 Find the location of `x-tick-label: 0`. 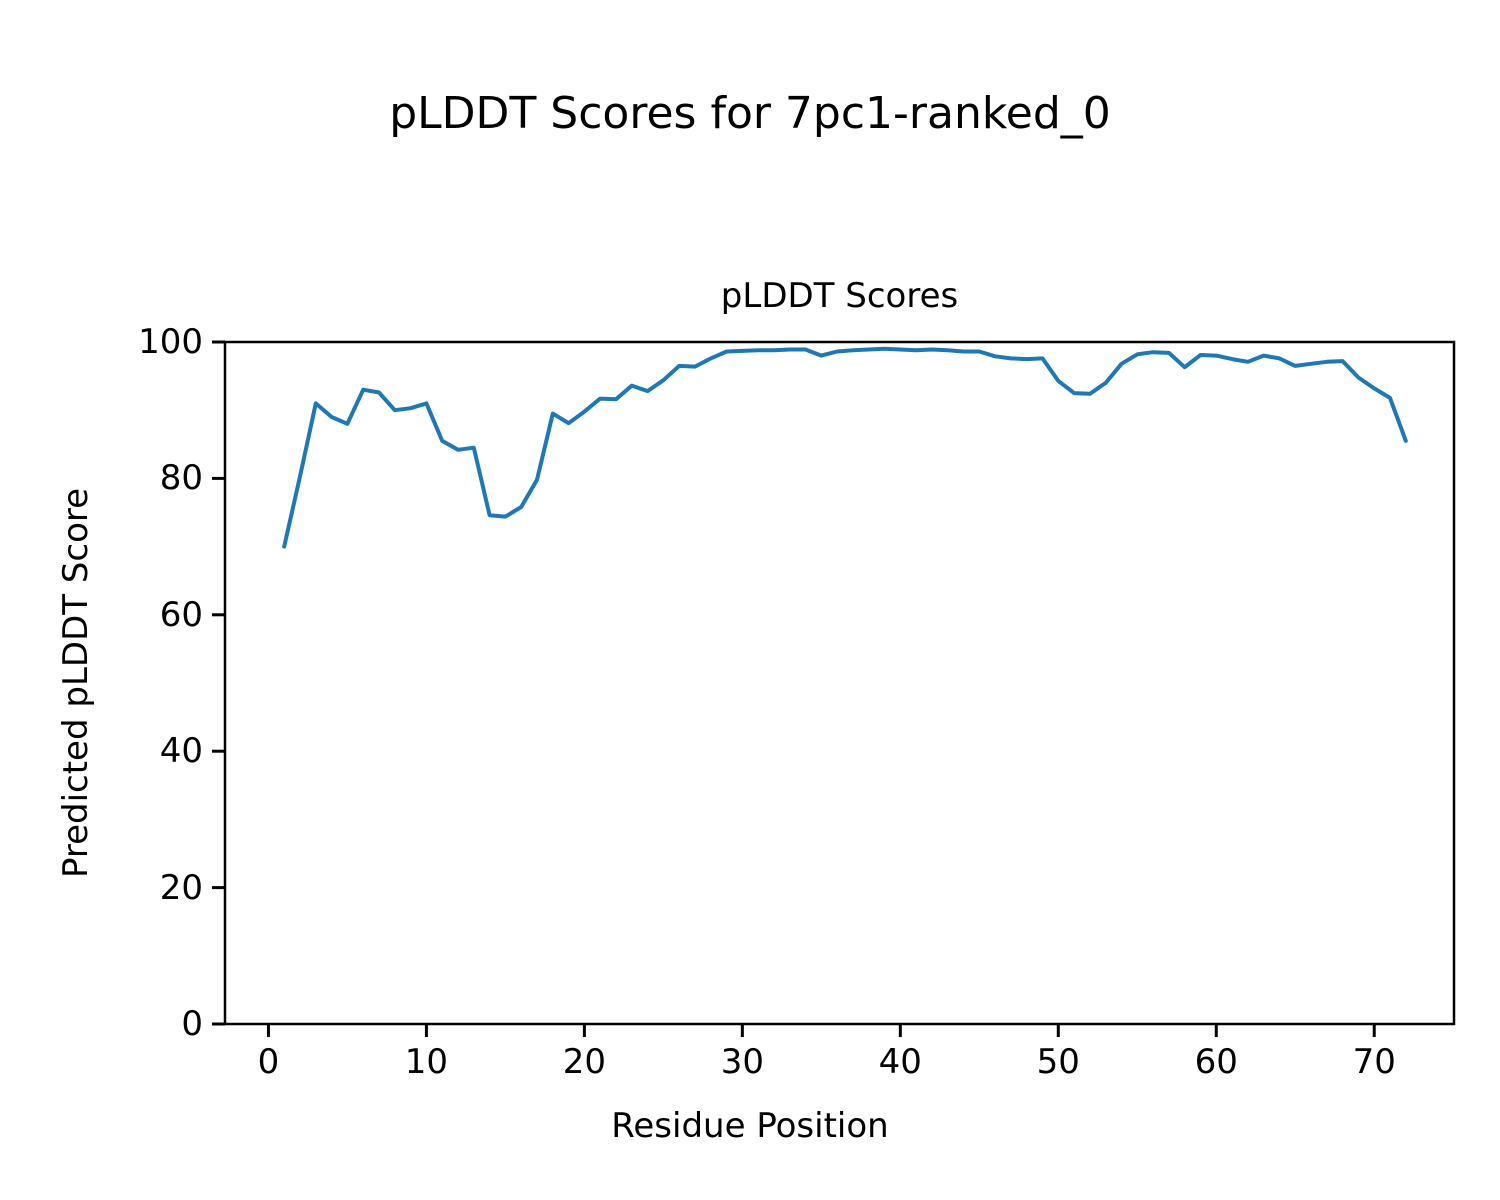

x-tick-label: 0 is located at coordinates (268, 1062).